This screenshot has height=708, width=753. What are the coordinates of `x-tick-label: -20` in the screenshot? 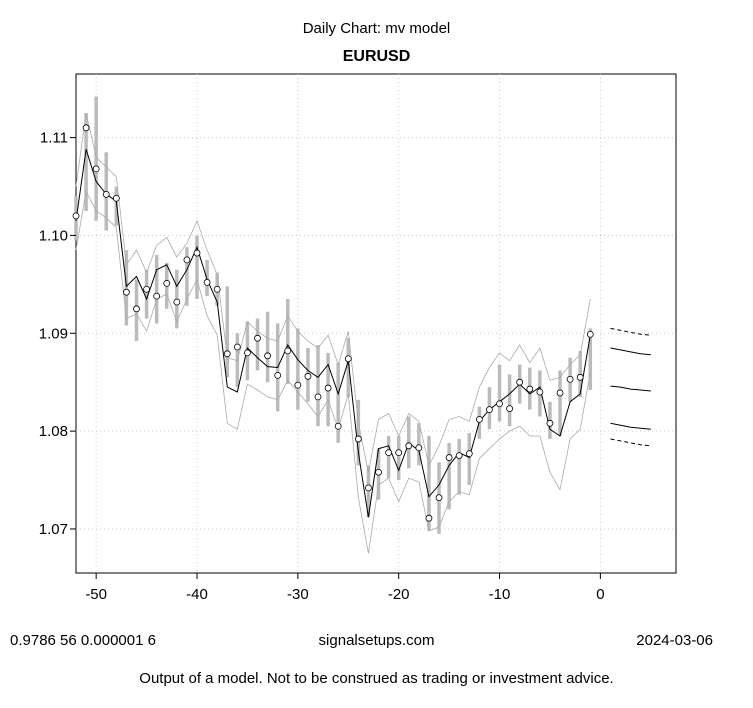 It's located at (399, 594).